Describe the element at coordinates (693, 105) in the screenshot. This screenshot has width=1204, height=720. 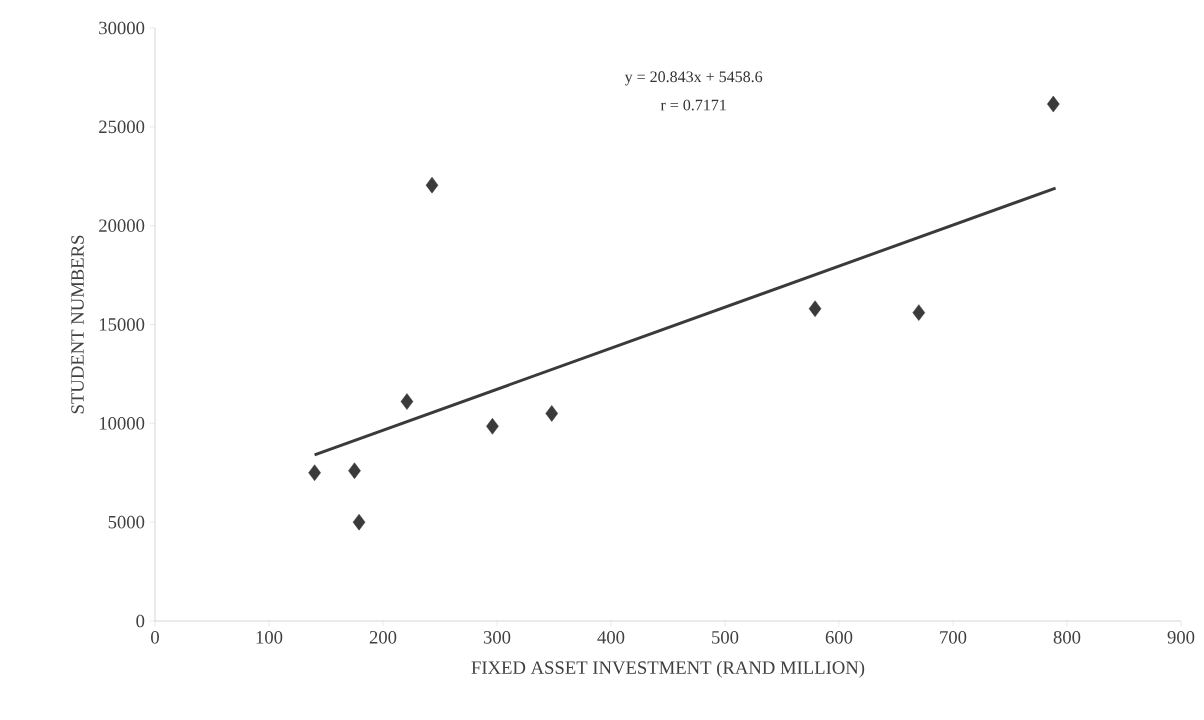
I see `annotation: r = 0.7171` at that location.